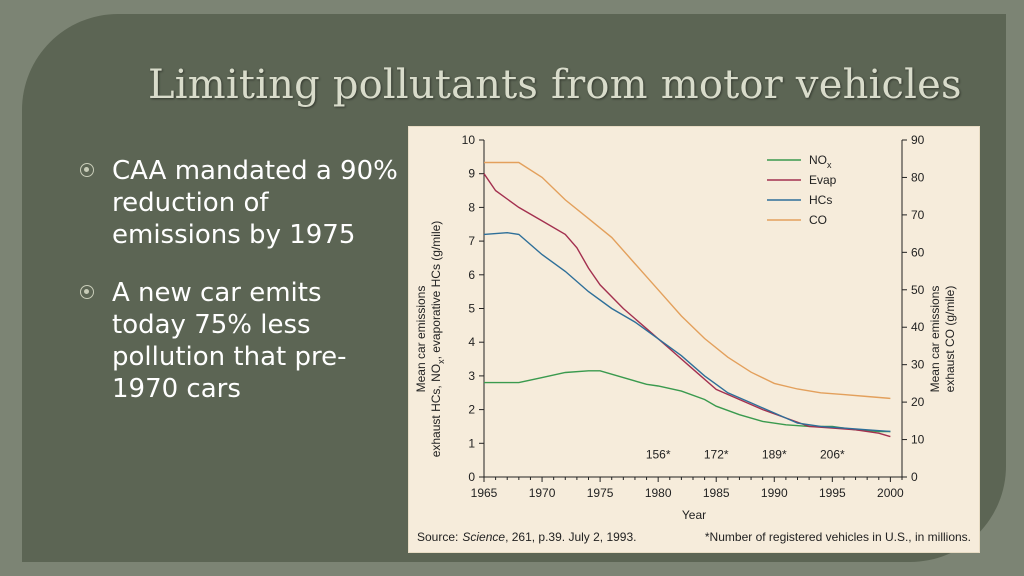 The image size is (1024, 576). Describe the element at coordinates (471, 410) in the screenshot. I see `y-left-tick-label: 2` at that location.